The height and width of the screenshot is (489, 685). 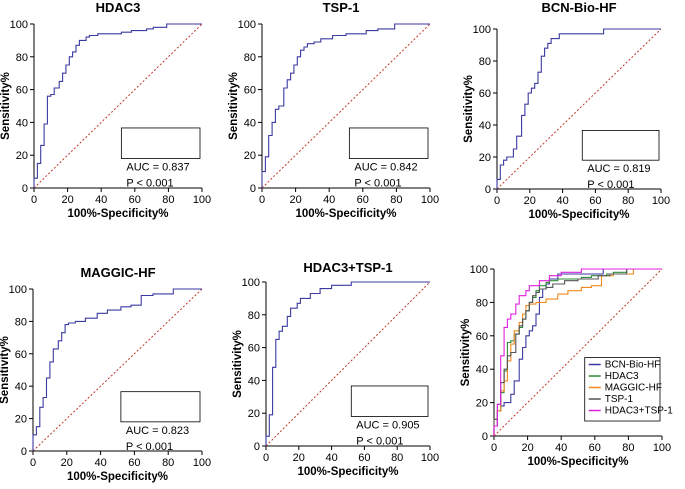 What do you see at coordinates (341, 7) in the screenshot?
I see `chart-title: TSP-1` at bounding box center [341, 7].